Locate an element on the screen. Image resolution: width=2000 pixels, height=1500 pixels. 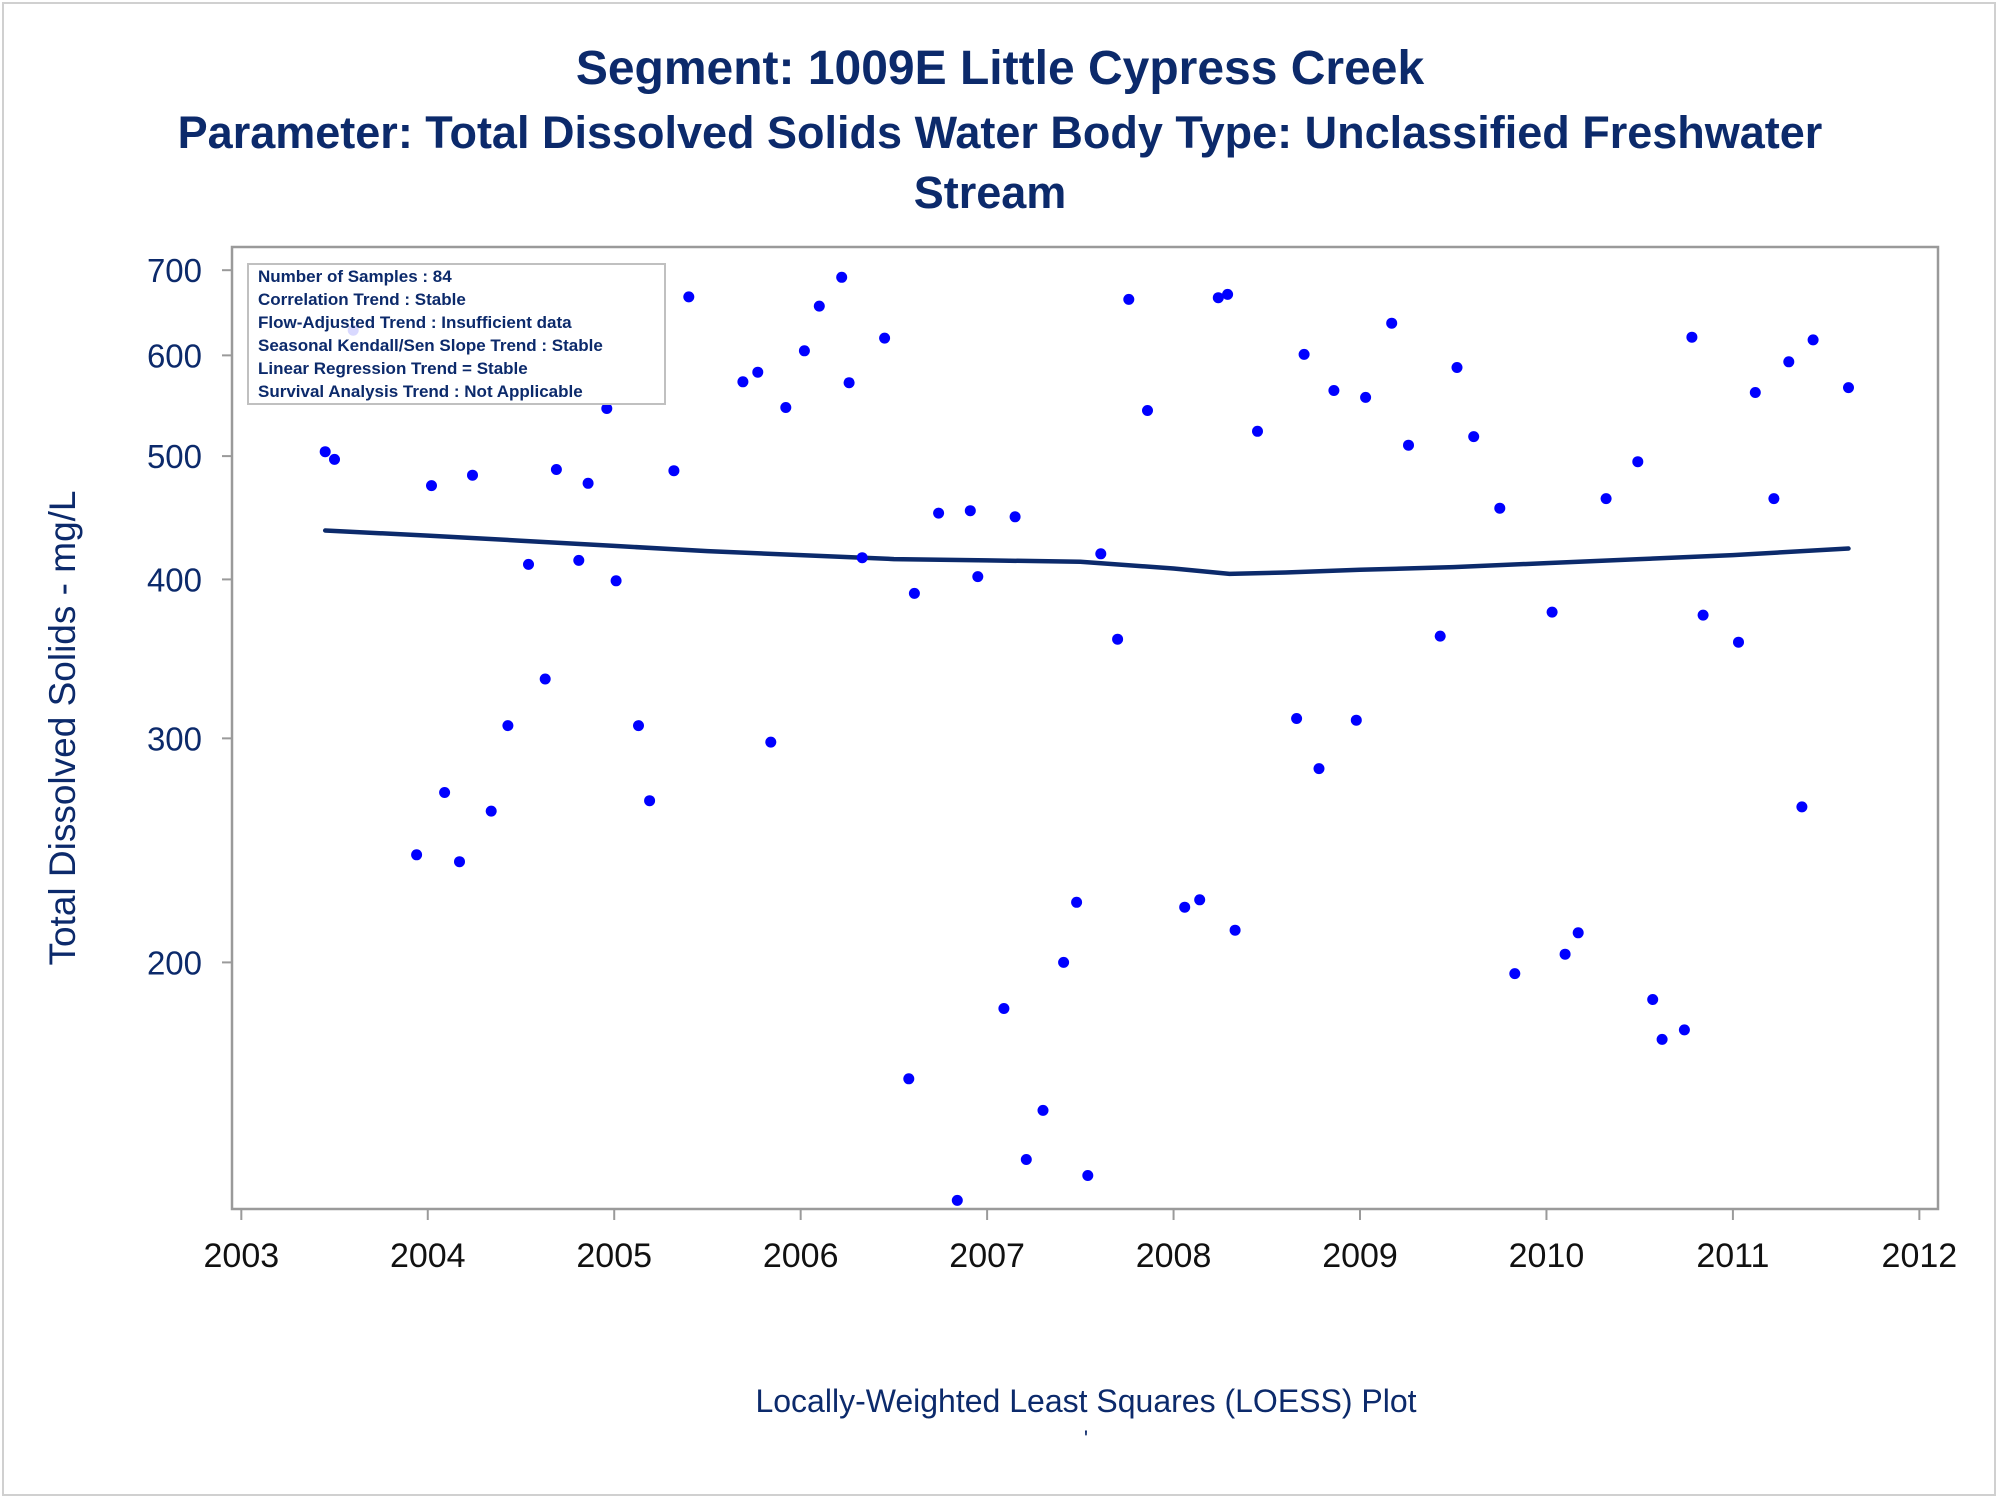
stats-line-linear-regression: Linear Regression Trend = Stable is located at coordinates (393, 368).